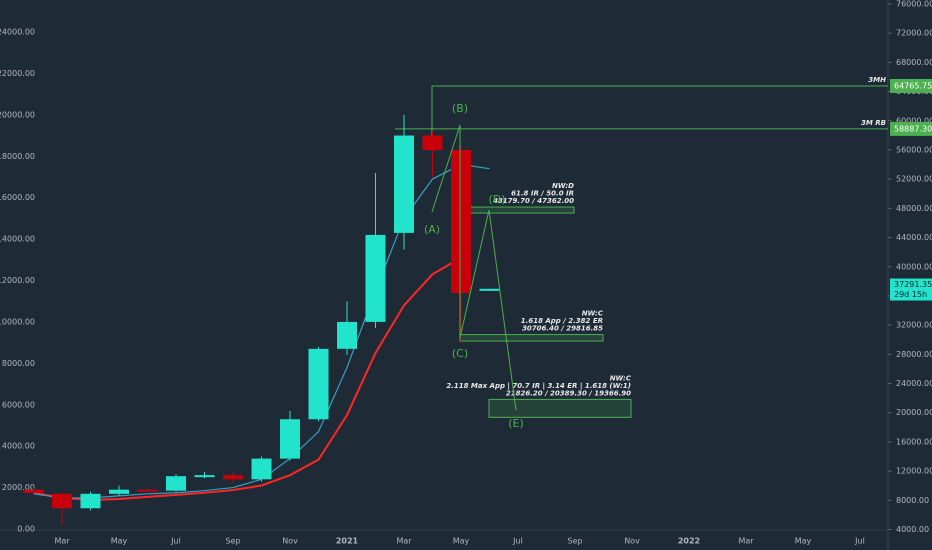  Describe the element at coordinates (563, 186) in the screenshot. I see `zone-title: NW:D` at that location.